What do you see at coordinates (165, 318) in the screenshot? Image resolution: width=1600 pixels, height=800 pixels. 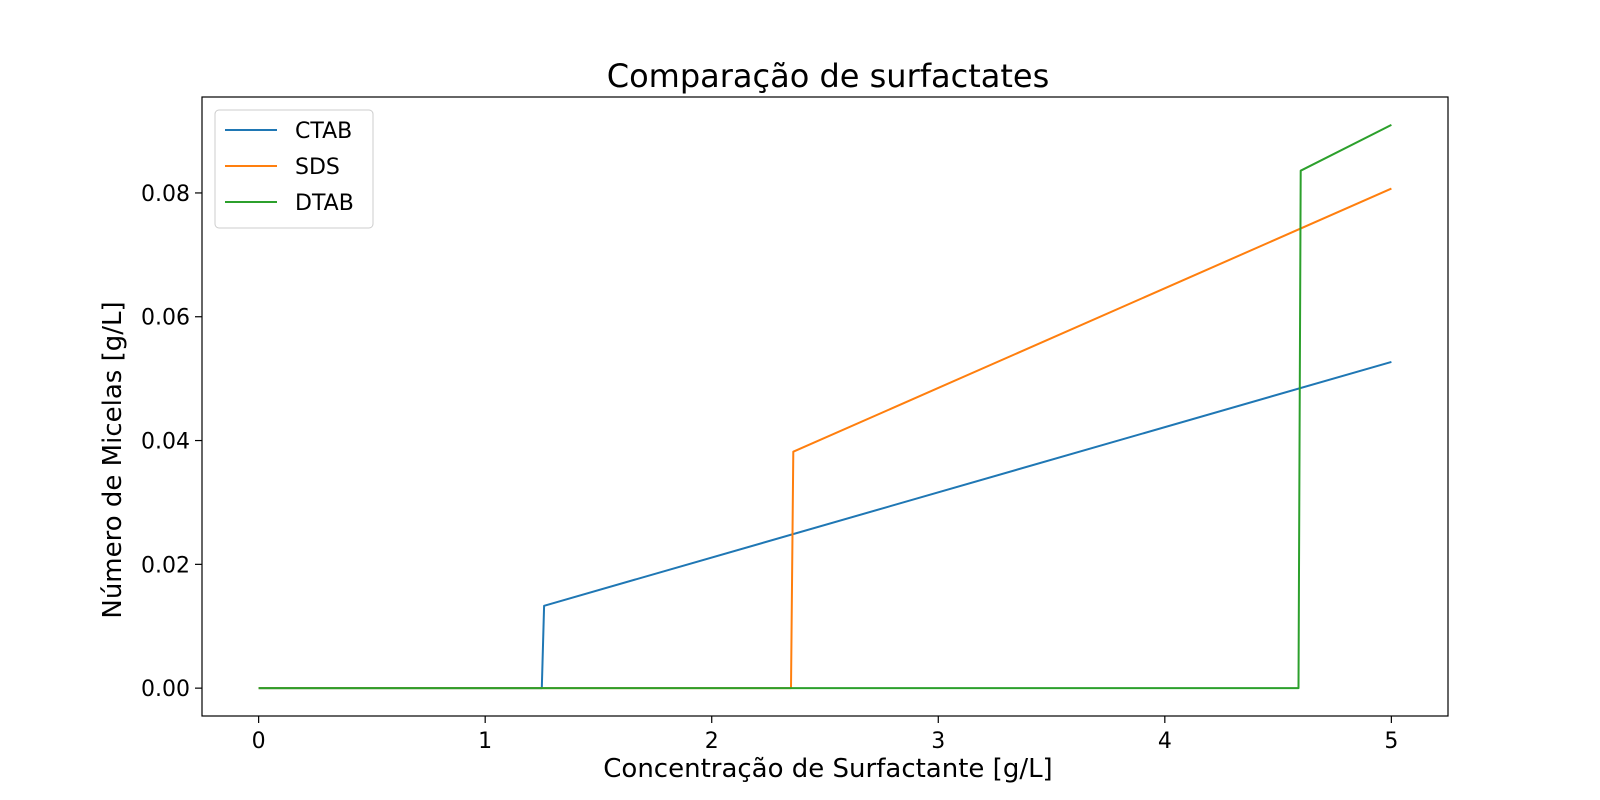 I see `y-tick-label: 0.06` at bounding box center [165, 318].